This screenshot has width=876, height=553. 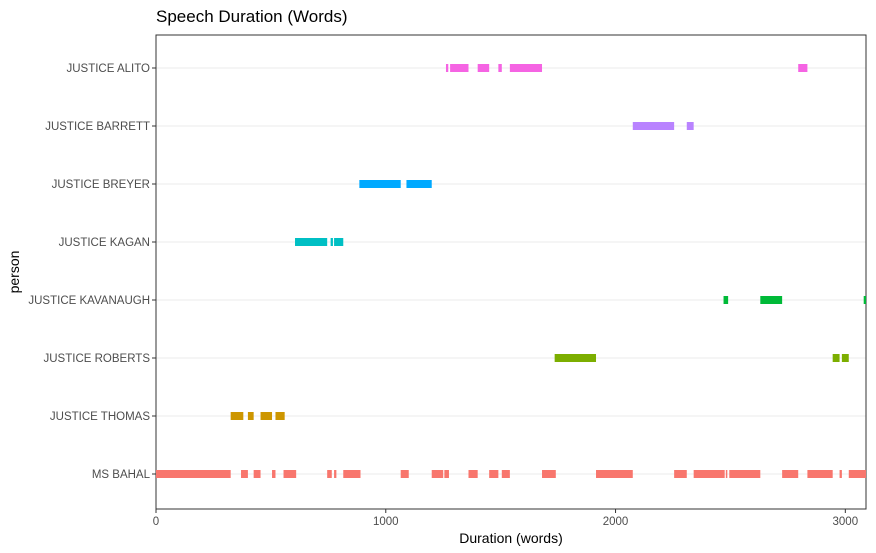 I want to click on x-tick-label: 2000, so click(x=616, y=522).